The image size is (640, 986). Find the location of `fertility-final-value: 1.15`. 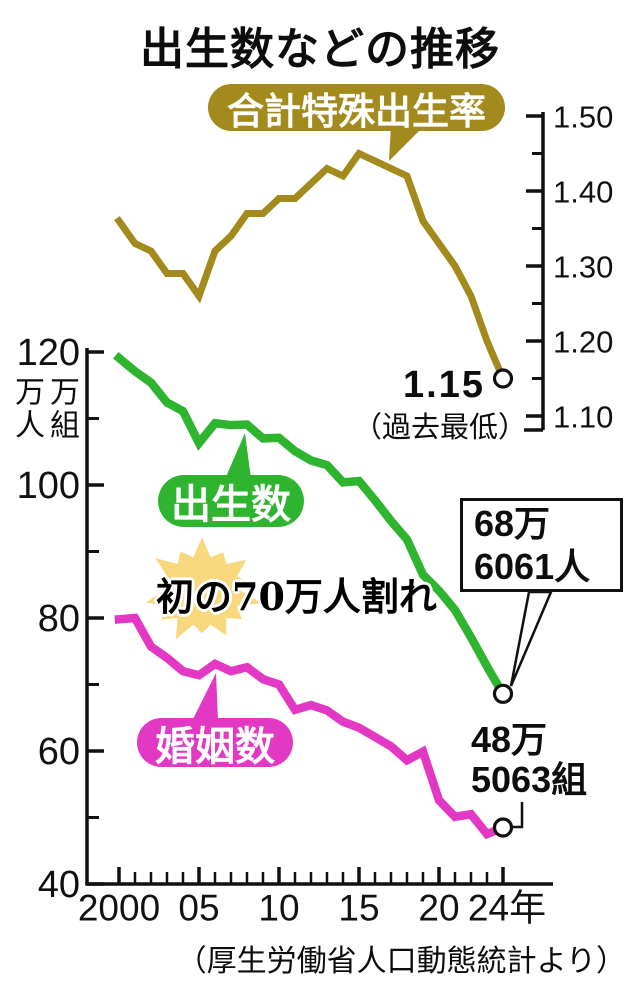

fertility-final-value: 1.15 is located at coordinates (444, 385).